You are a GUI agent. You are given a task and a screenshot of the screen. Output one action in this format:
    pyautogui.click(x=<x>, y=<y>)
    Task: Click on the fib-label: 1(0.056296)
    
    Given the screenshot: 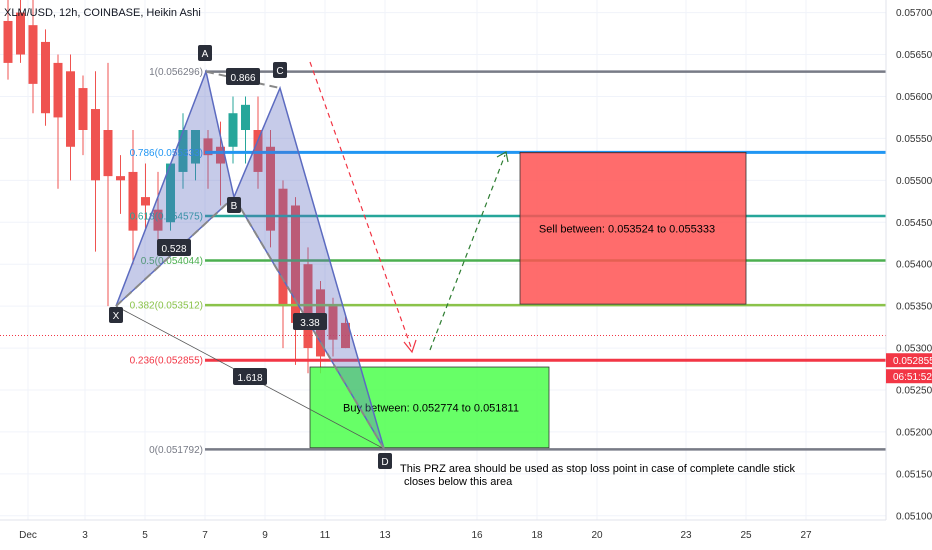 What is the action you would take?
    pyautogui.click(x=176, y=72)
    